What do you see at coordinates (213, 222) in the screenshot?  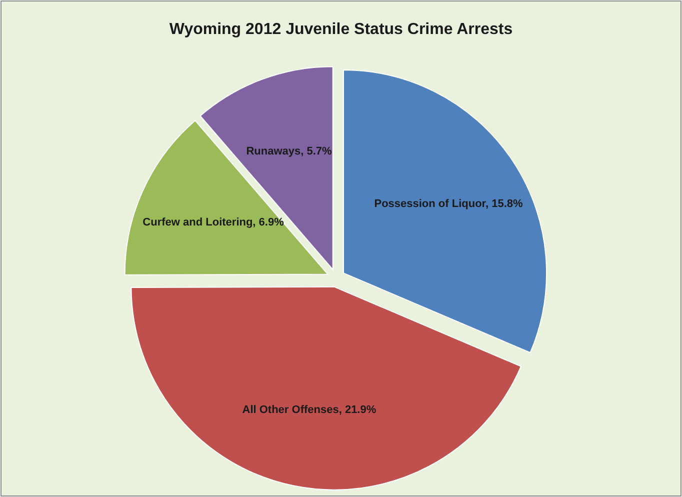 I see `slice-label: Curfew and Loitering, 6.9%` at bounding box center [213, 222].